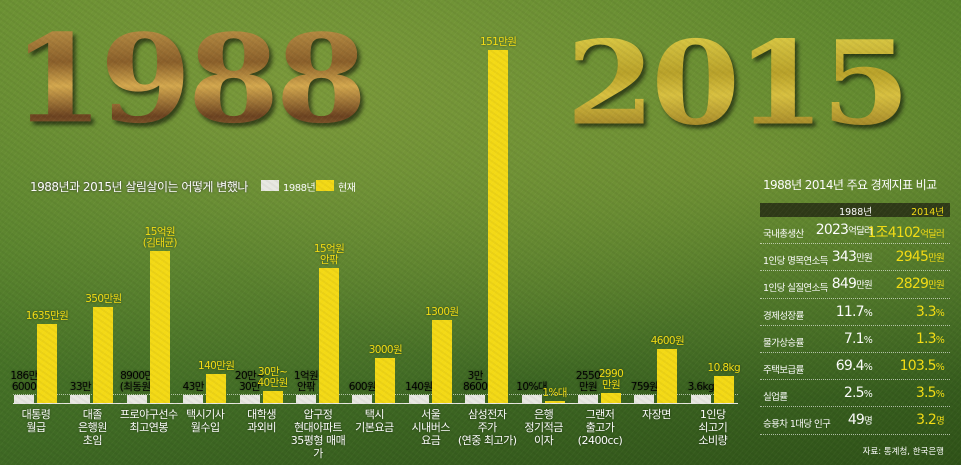 The image size is (961, 465). I want to click on category-label-line: 과외비, so click(262, 427).